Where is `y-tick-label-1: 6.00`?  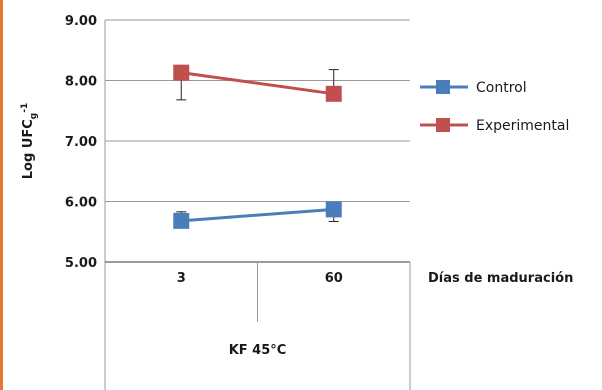 y-tick-label-1: 6.00 is located at coordinates (81, 203).